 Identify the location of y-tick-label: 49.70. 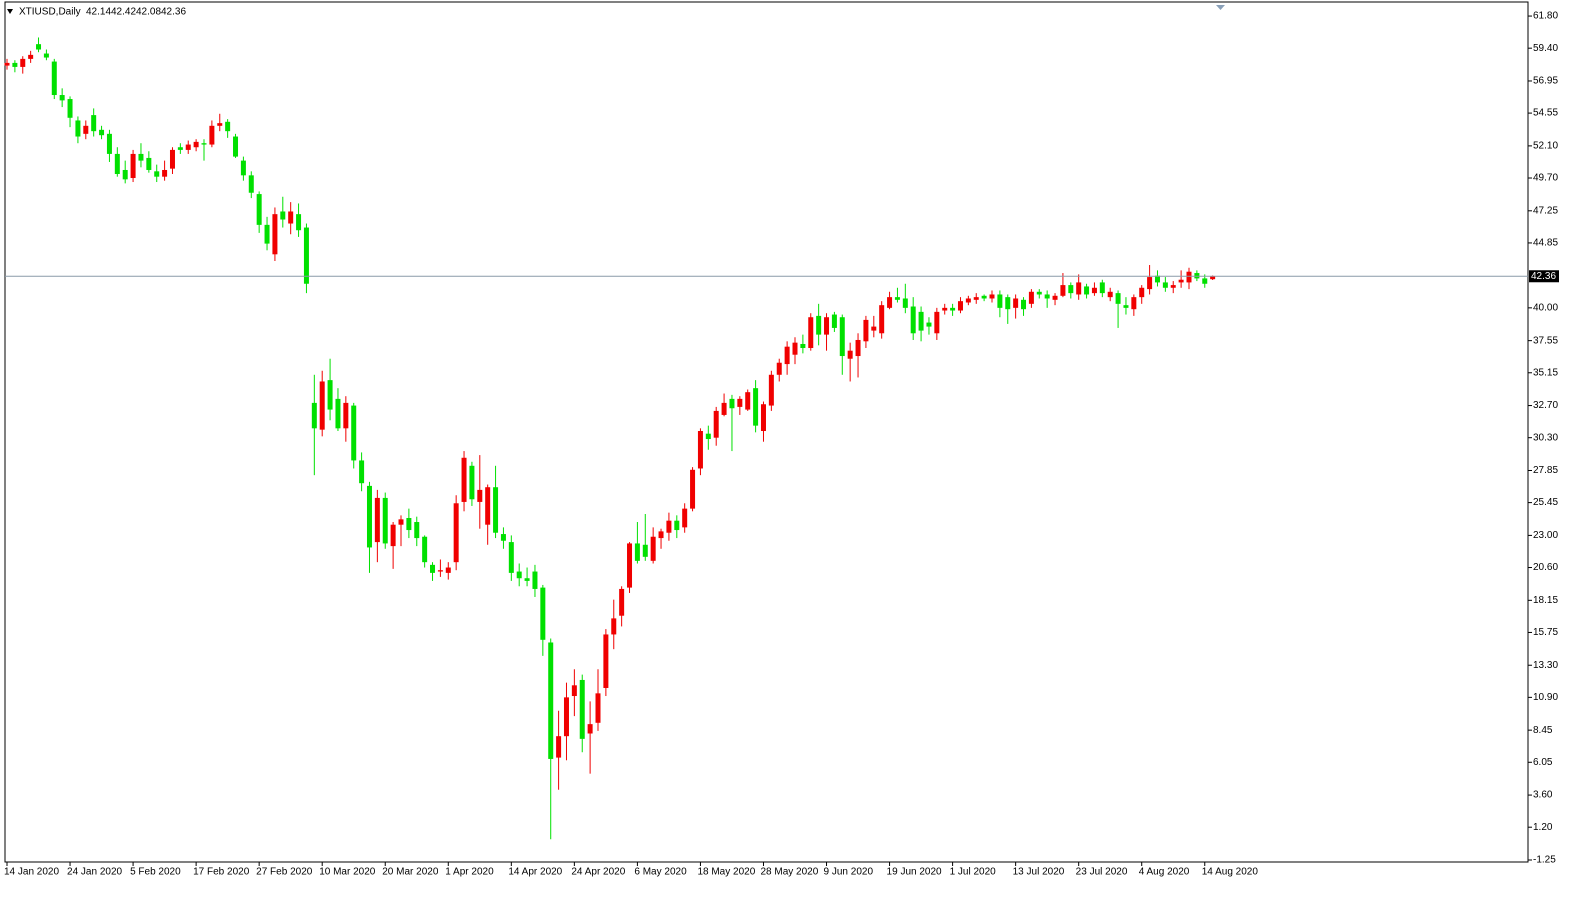
(1545, 178).